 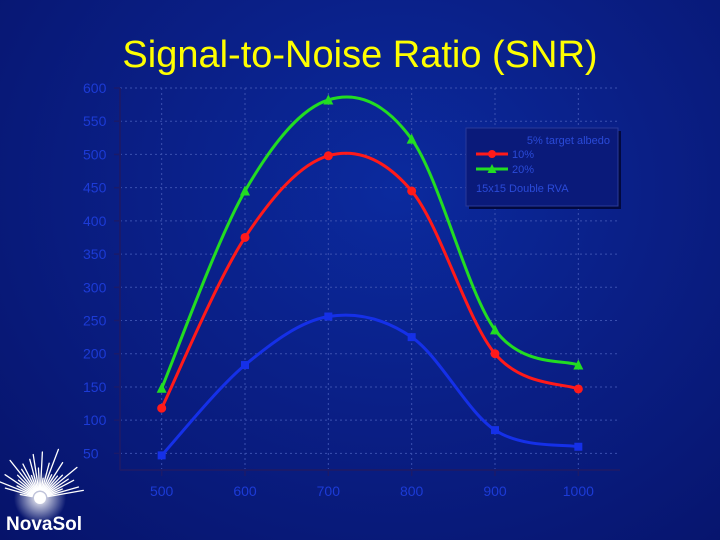 What do you see at coordinates (95, 254) in the screenshot?
I see `y-tick-label: 350` at bounding box center [95, 254].